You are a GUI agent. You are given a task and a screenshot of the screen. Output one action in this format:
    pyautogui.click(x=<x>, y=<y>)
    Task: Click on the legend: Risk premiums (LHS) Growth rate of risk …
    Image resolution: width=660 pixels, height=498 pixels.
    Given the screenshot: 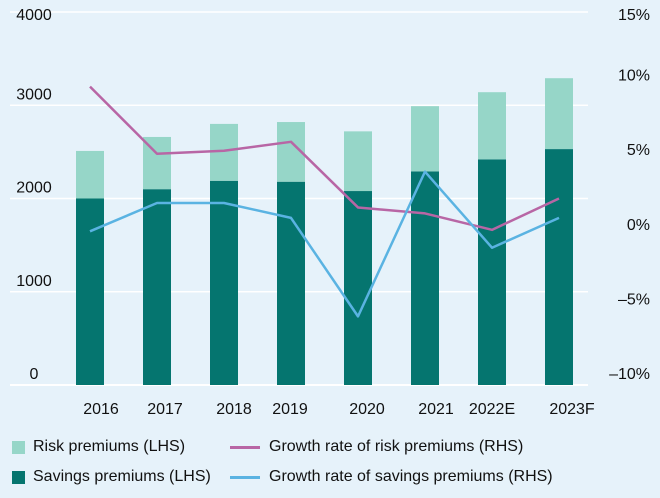 What is the action you would take?
    pyautogui.click(x=332, y=463)
    